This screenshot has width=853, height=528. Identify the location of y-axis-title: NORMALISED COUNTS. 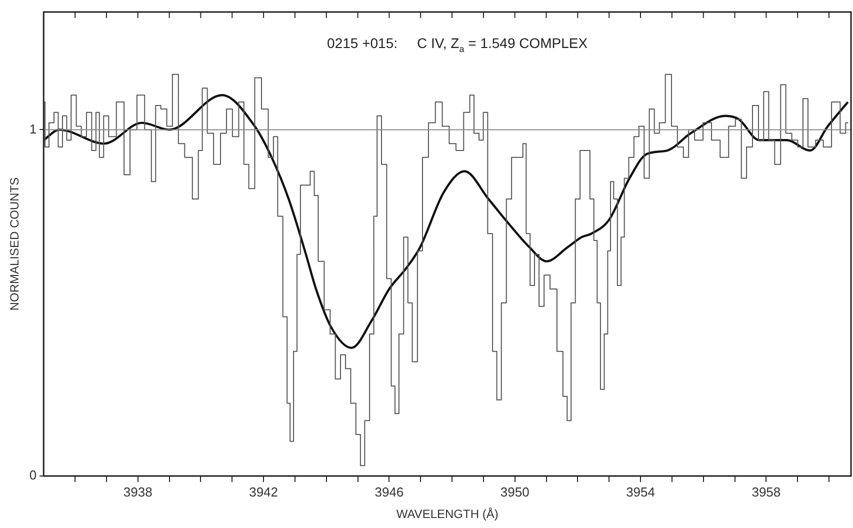
(15, 244).